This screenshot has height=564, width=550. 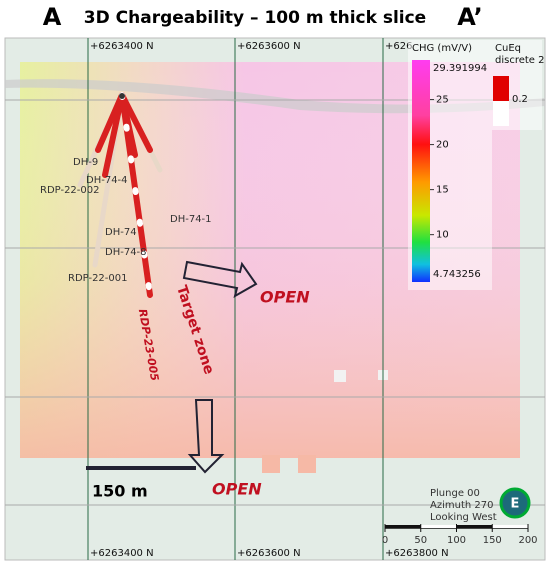 I want to click on grid-label: +626, so click(x=398, y=46).